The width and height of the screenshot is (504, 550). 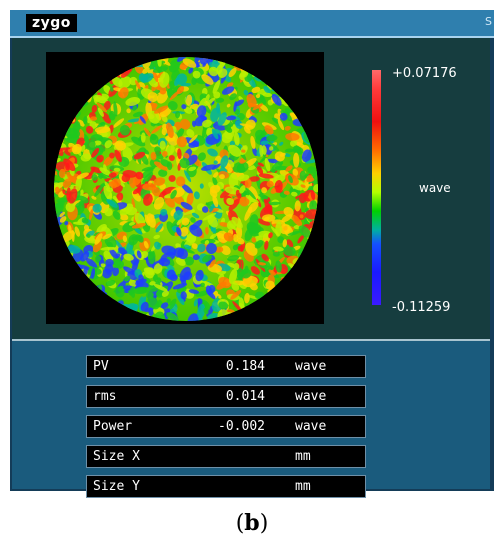 What do you see at coordinates (245, 396) in the screenshot?
I see `readout-value: 0.014` at bounding box center [245, 396].